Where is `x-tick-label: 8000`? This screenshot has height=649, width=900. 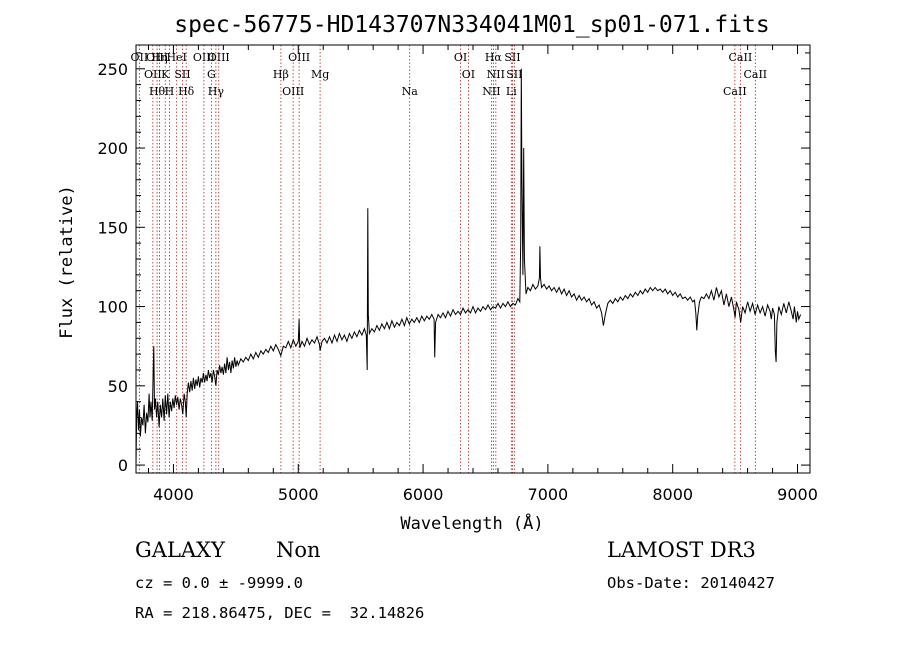
x-tick-label: 8000 is located at coordinates (672, 494).